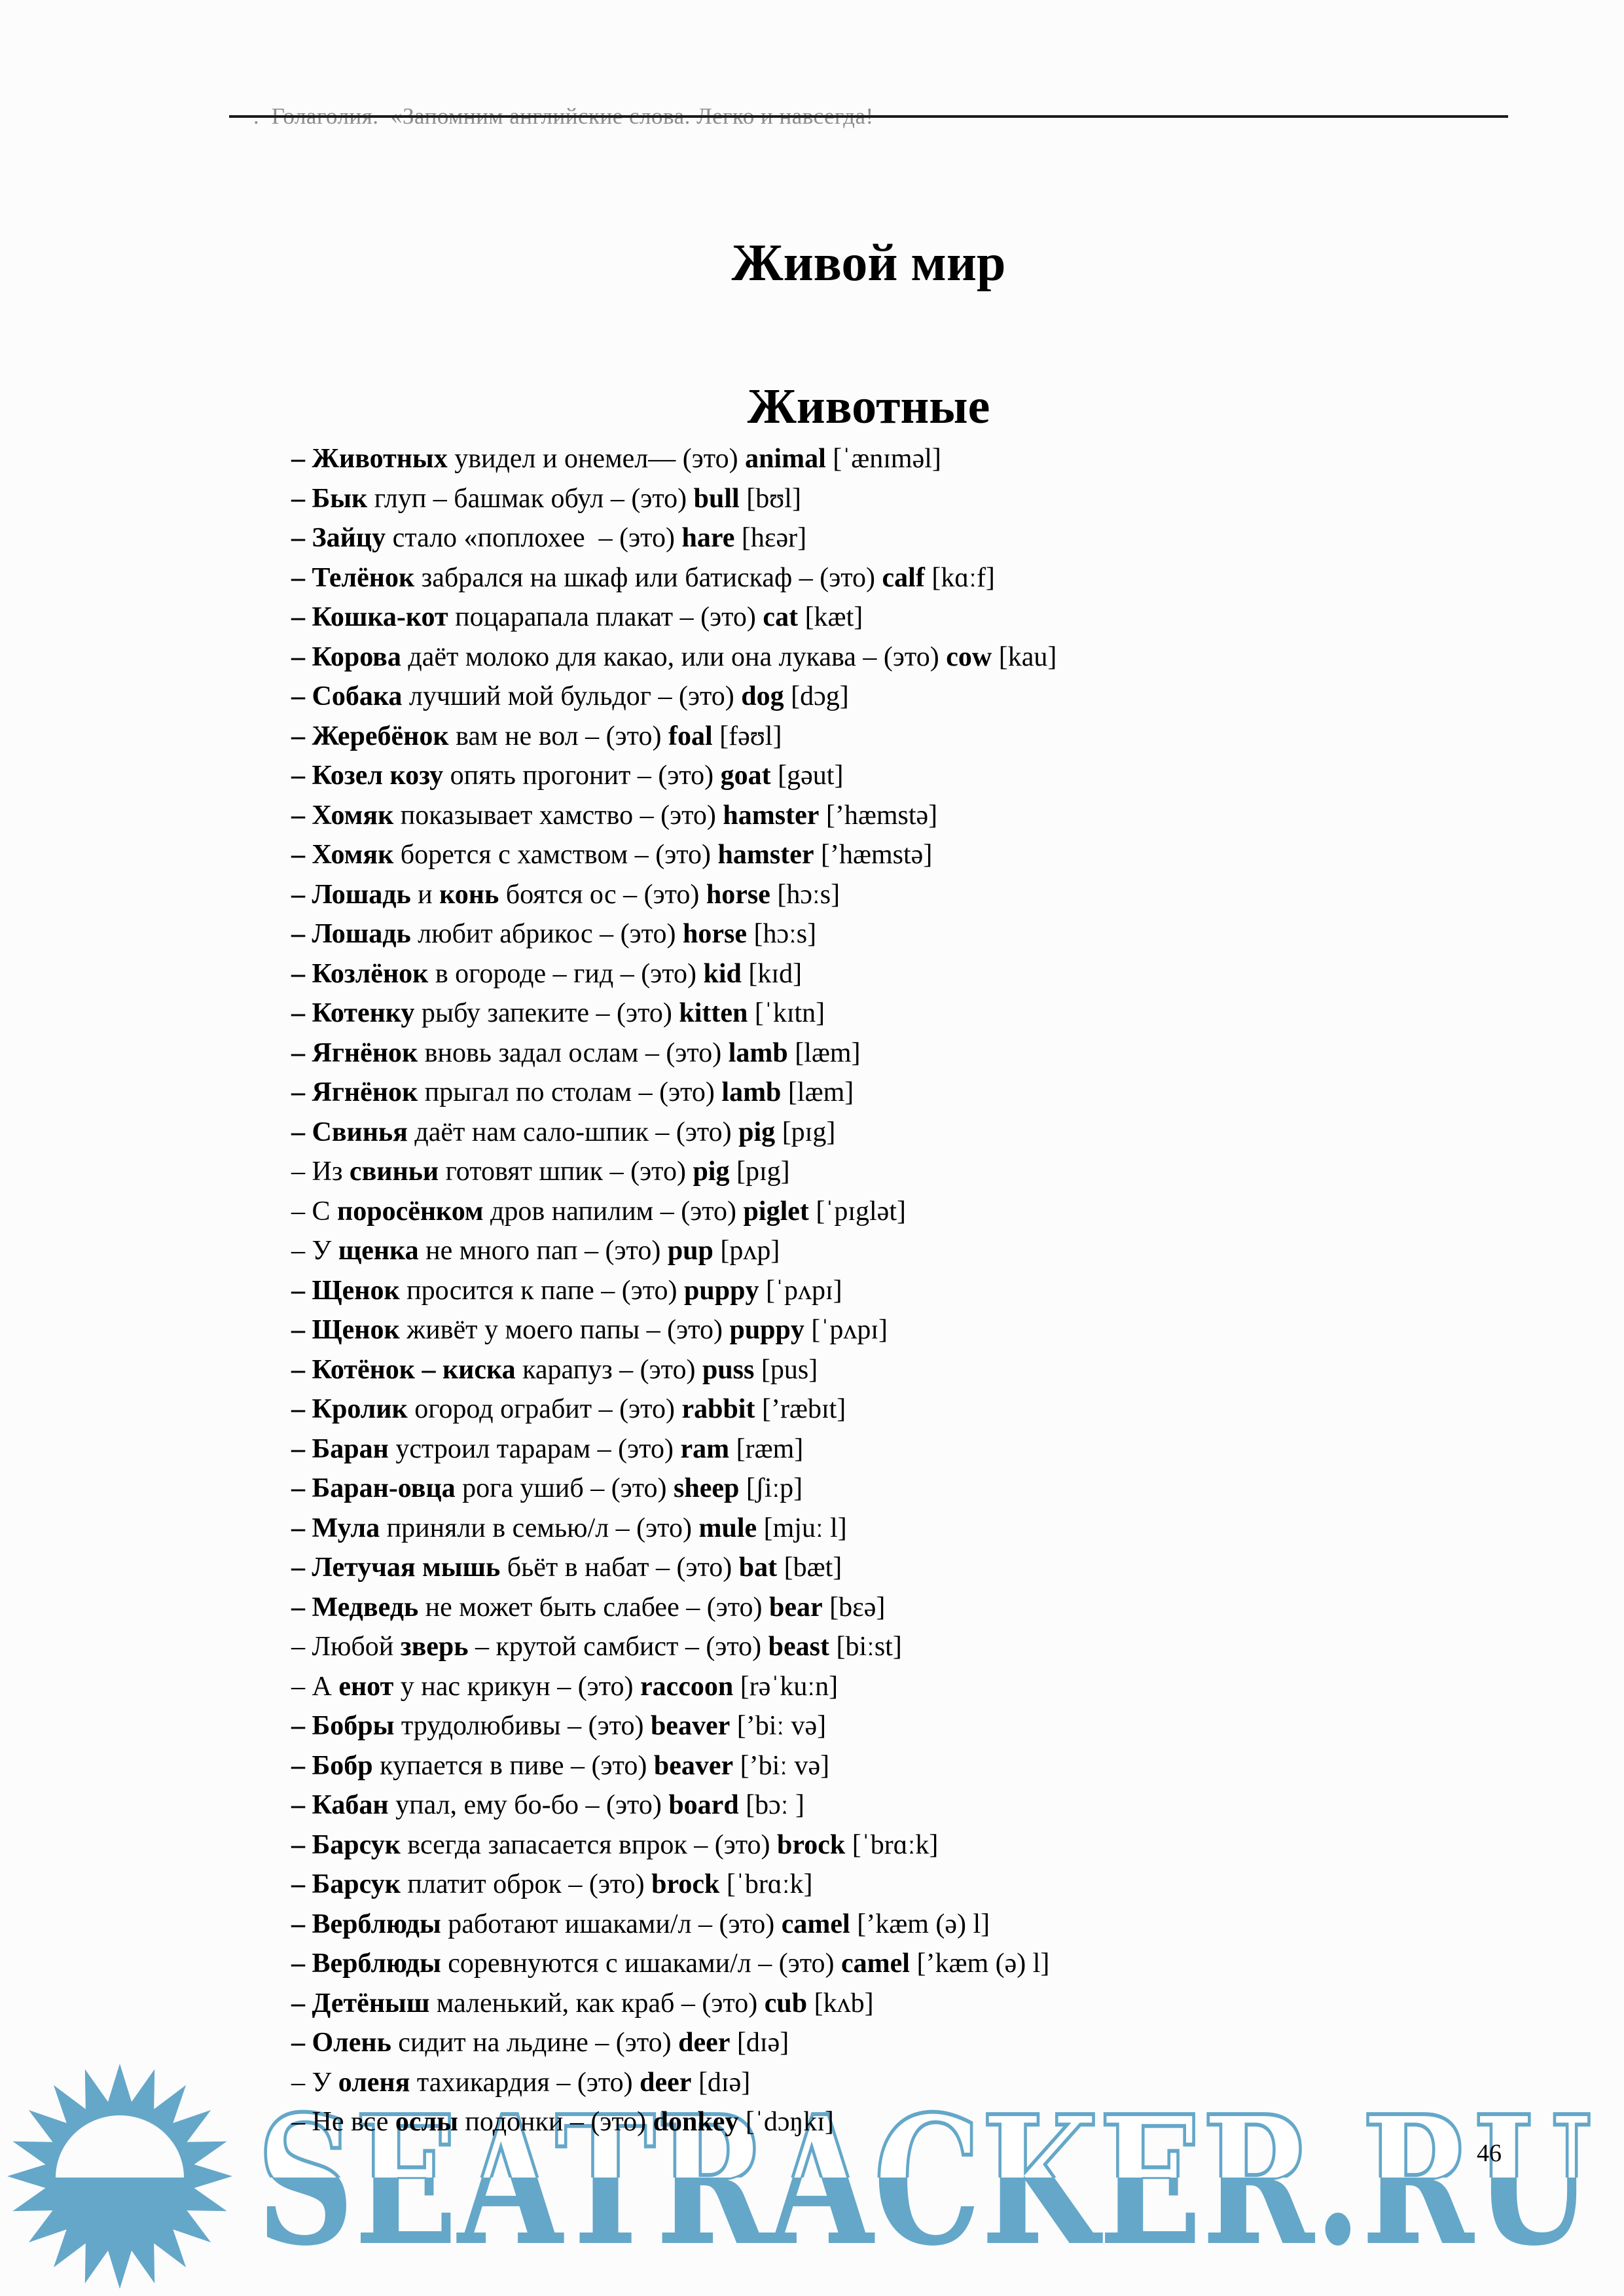 This screenshot has width=1624, height=2296. I want to click on plain-text: дров напилим – (это), so click(613, 1211).